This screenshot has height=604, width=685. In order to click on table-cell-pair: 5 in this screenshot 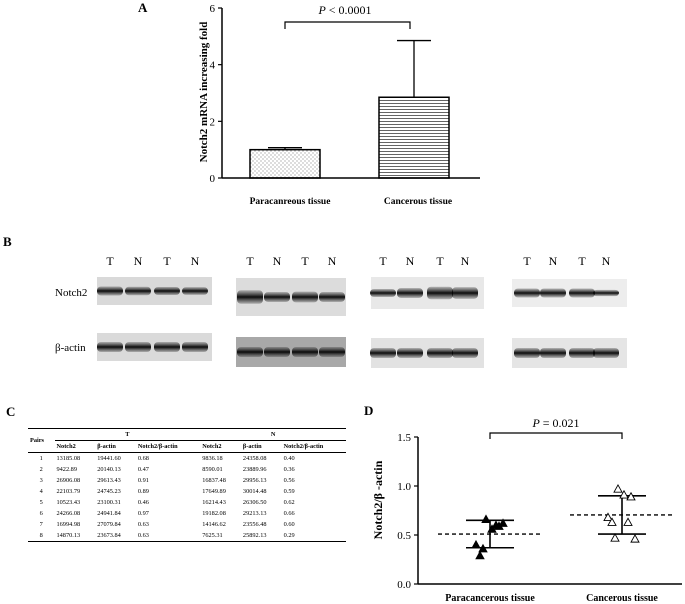, I will do `click(41, 502)`.